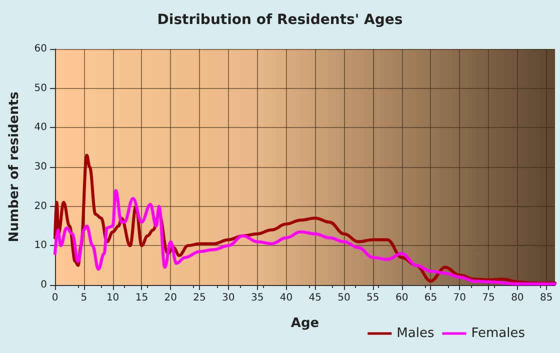 This screenshot has width=560, height=353. I want to click on x-tick-label: 55, so click(373, 298).